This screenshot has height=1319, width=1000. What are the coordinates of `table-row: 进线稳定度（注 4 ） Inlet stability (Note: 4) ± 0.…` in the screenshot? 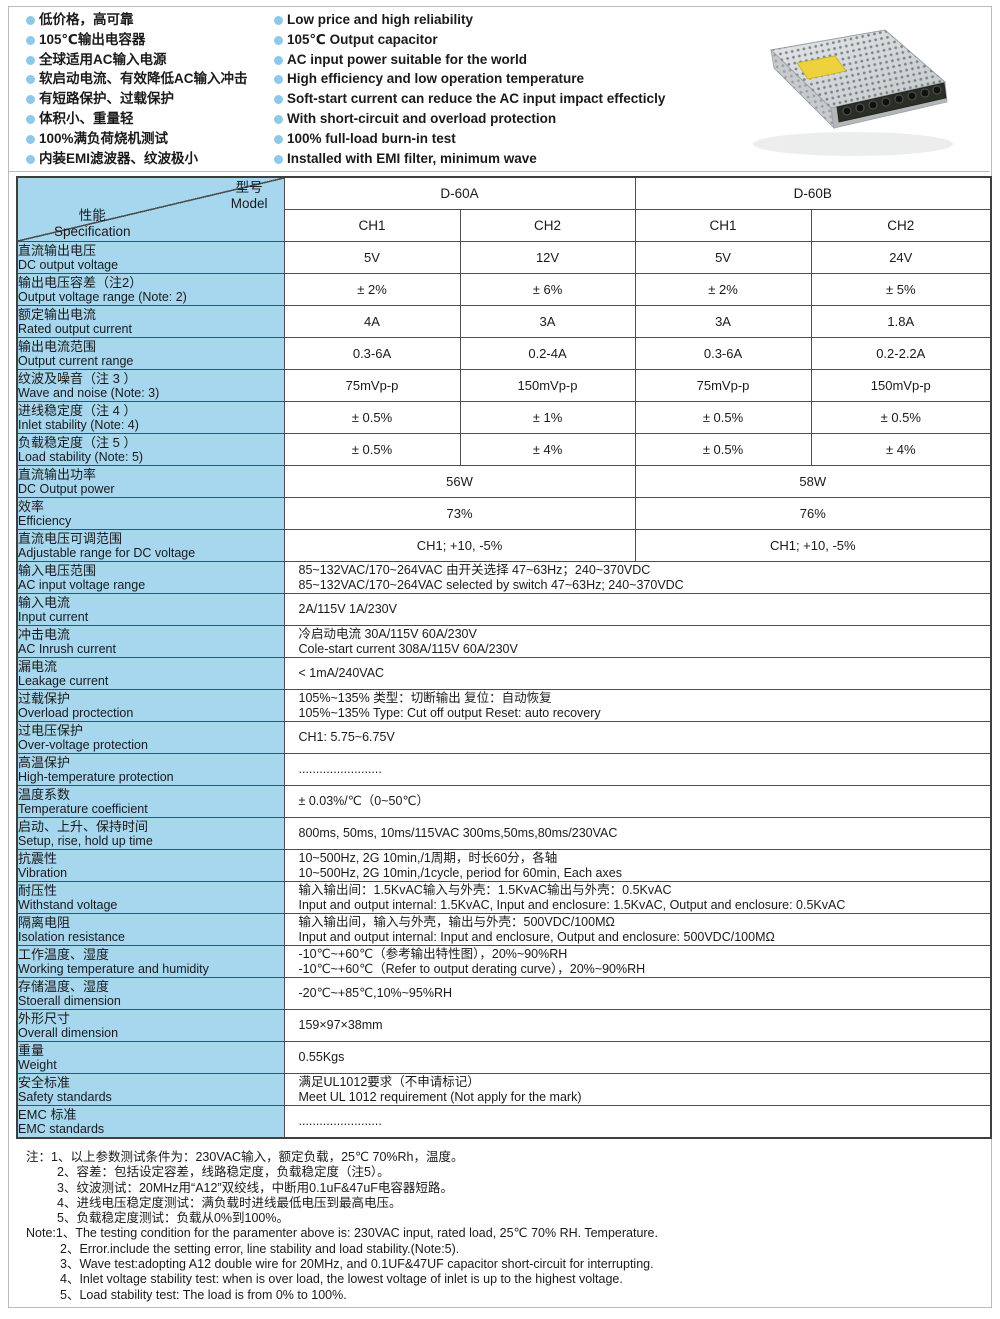 It's located at (504, 417).